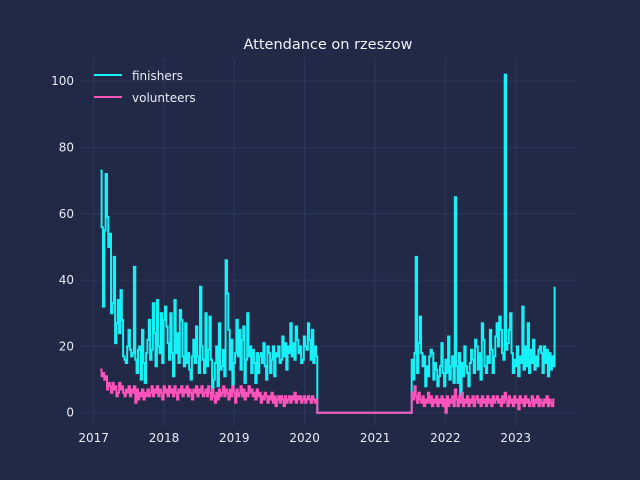 The image size is (640, 480). Describe the element at coordinates (62, 81) in the screenshot. I see `y-tick-label: 100` at that location.